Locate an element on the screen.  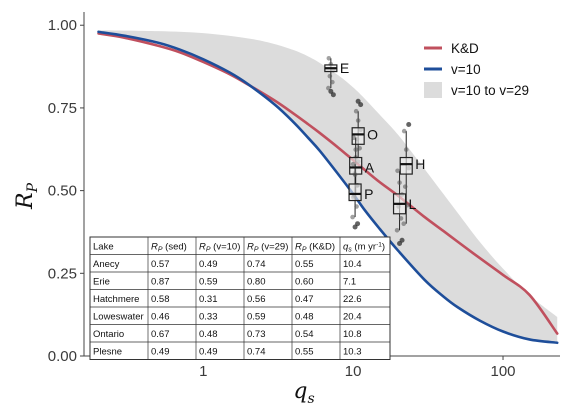
table-header-cell: RP (v=29) is located at coordinates (267, 248).